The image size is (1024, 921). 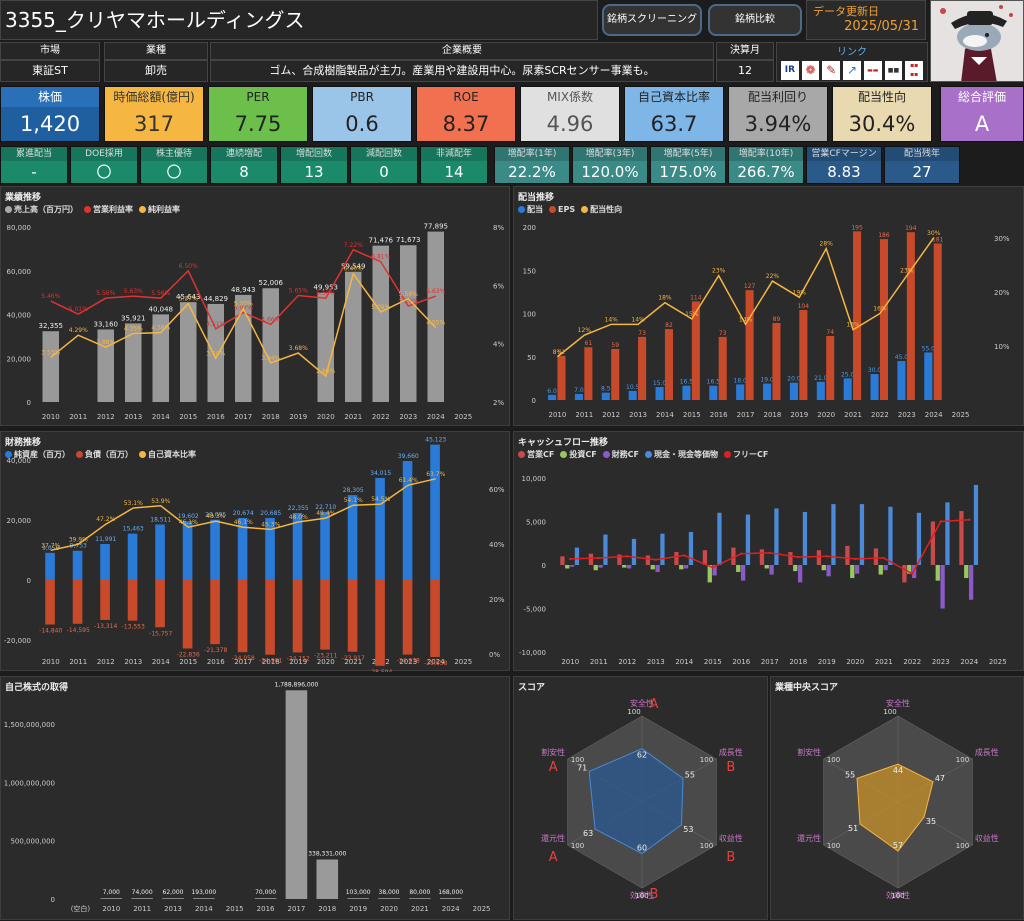 What do you see at coordinates (436, 227) in the screenshot?
I see `sales-data-label: 77,895` at bounding box center [436, 227].